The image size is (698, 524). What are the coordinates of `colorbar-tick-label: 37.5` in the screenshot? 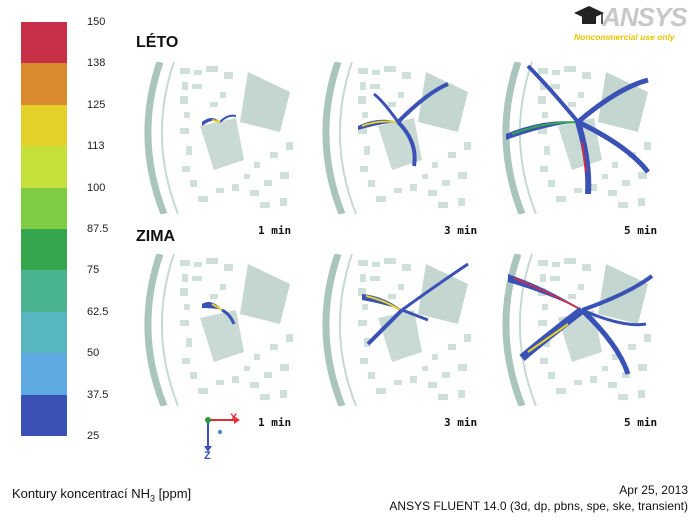 It's located at (98, 394).